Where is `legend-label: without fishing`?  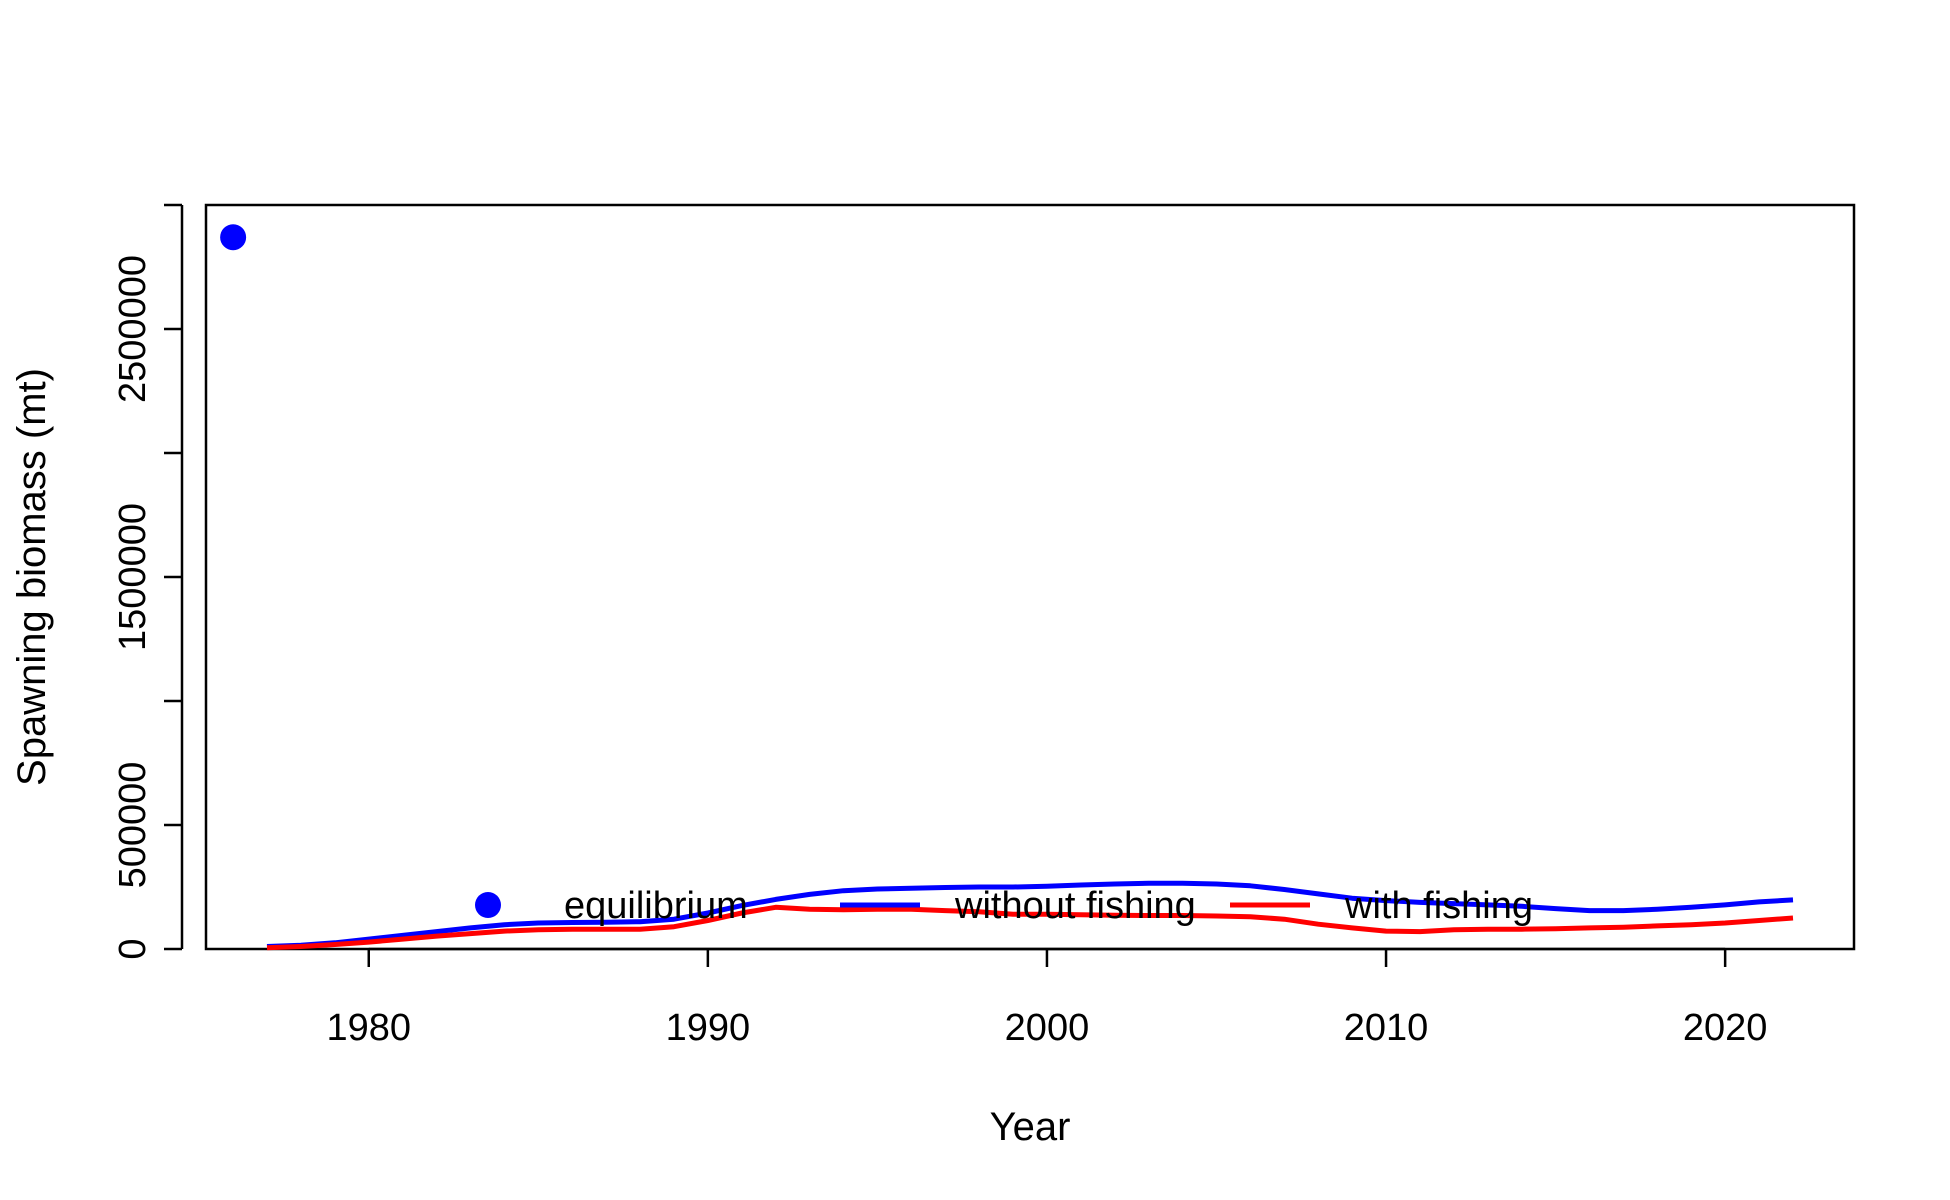 legend-label: without fishing is located at coordinates (1075, 906).